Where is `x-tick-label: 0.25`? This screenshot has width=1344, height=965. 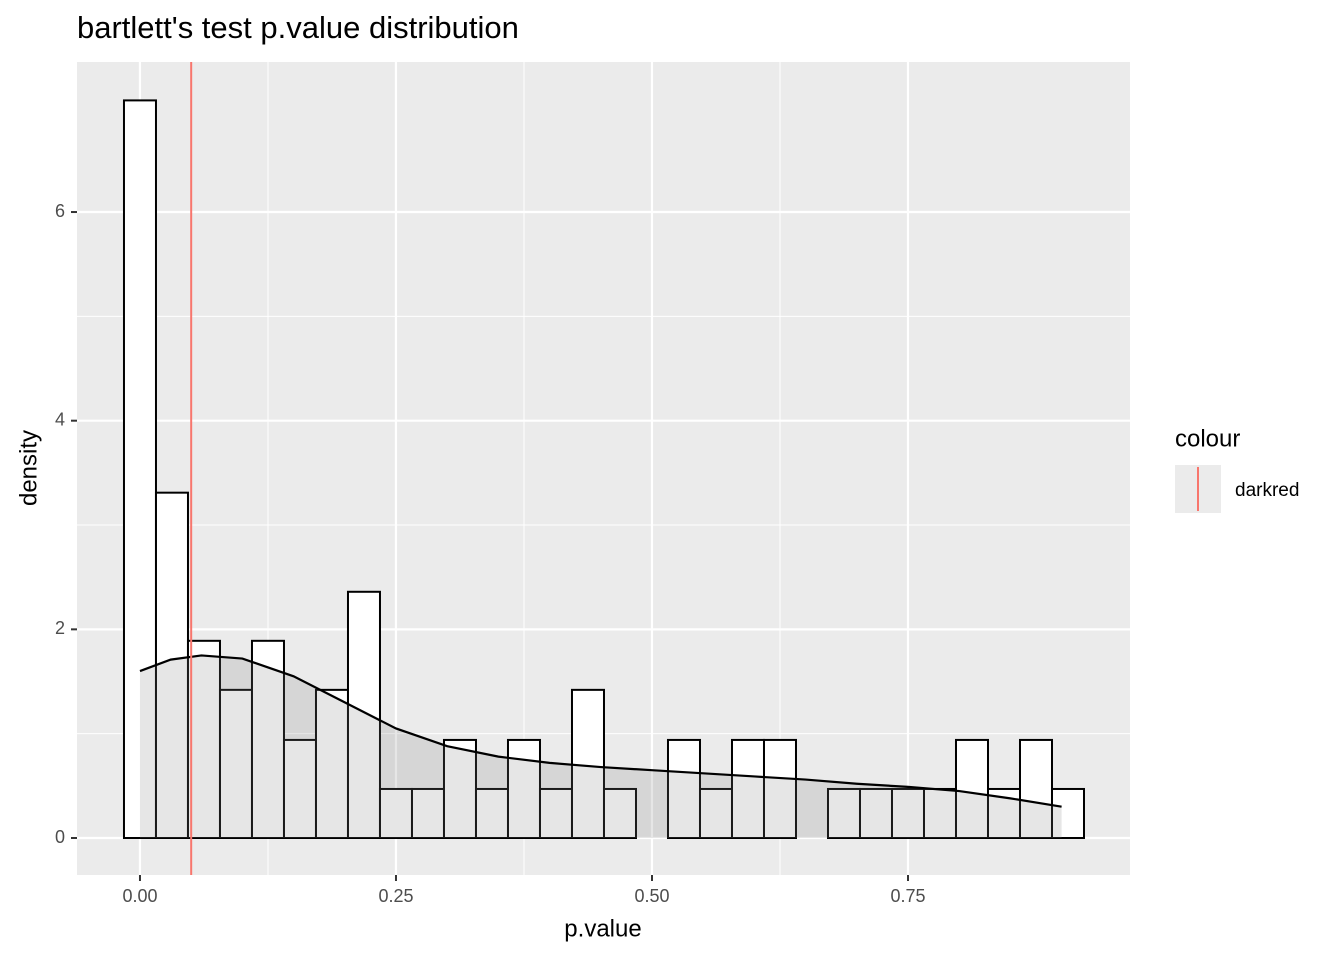
x-tick-label: 0.25 is located at coordinates (395, 896).